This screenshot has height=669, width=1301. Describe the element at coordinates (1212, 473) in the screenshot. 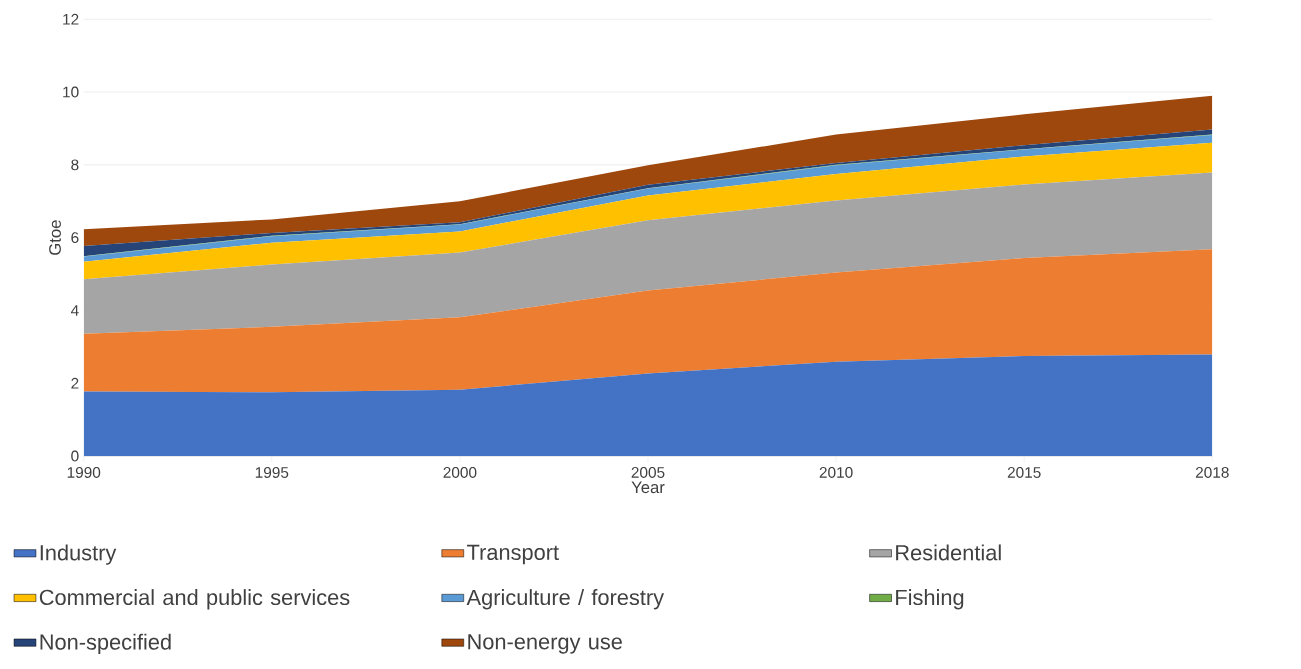

I see `x-tick-label: 2018` at that location.